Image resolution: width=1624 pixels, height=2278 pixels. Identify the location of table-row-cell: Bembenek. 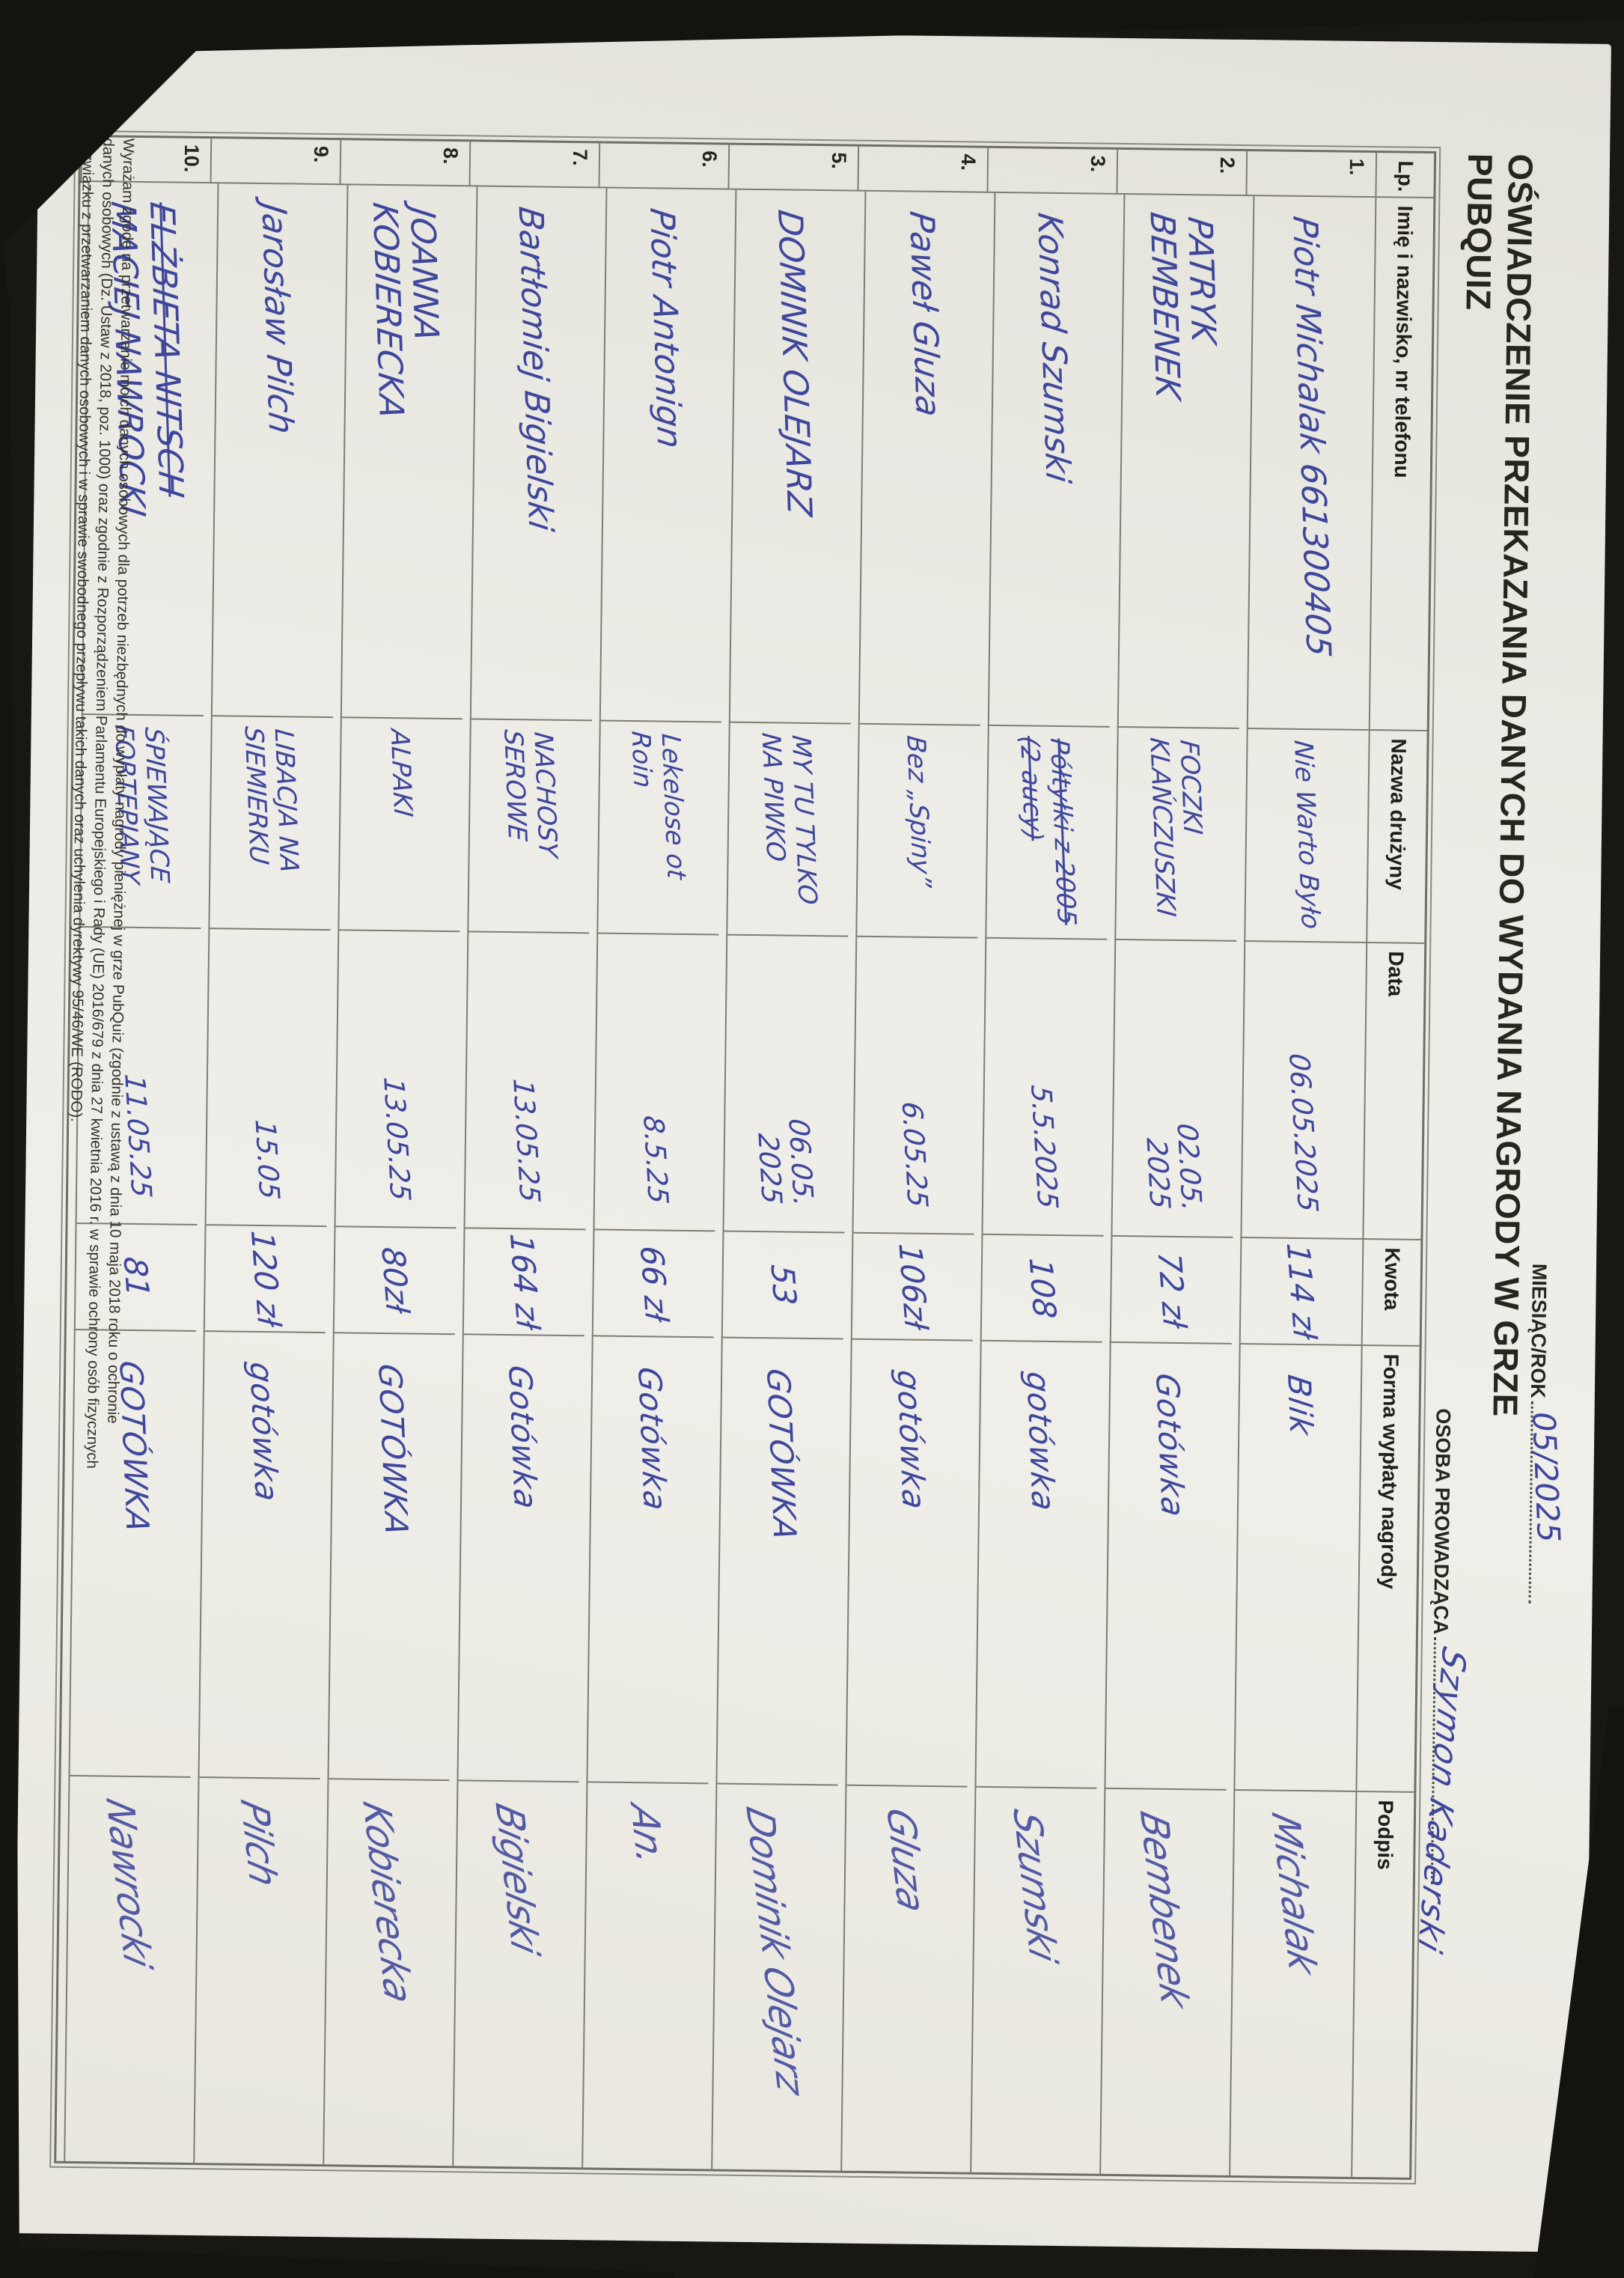
(1163, 1981).